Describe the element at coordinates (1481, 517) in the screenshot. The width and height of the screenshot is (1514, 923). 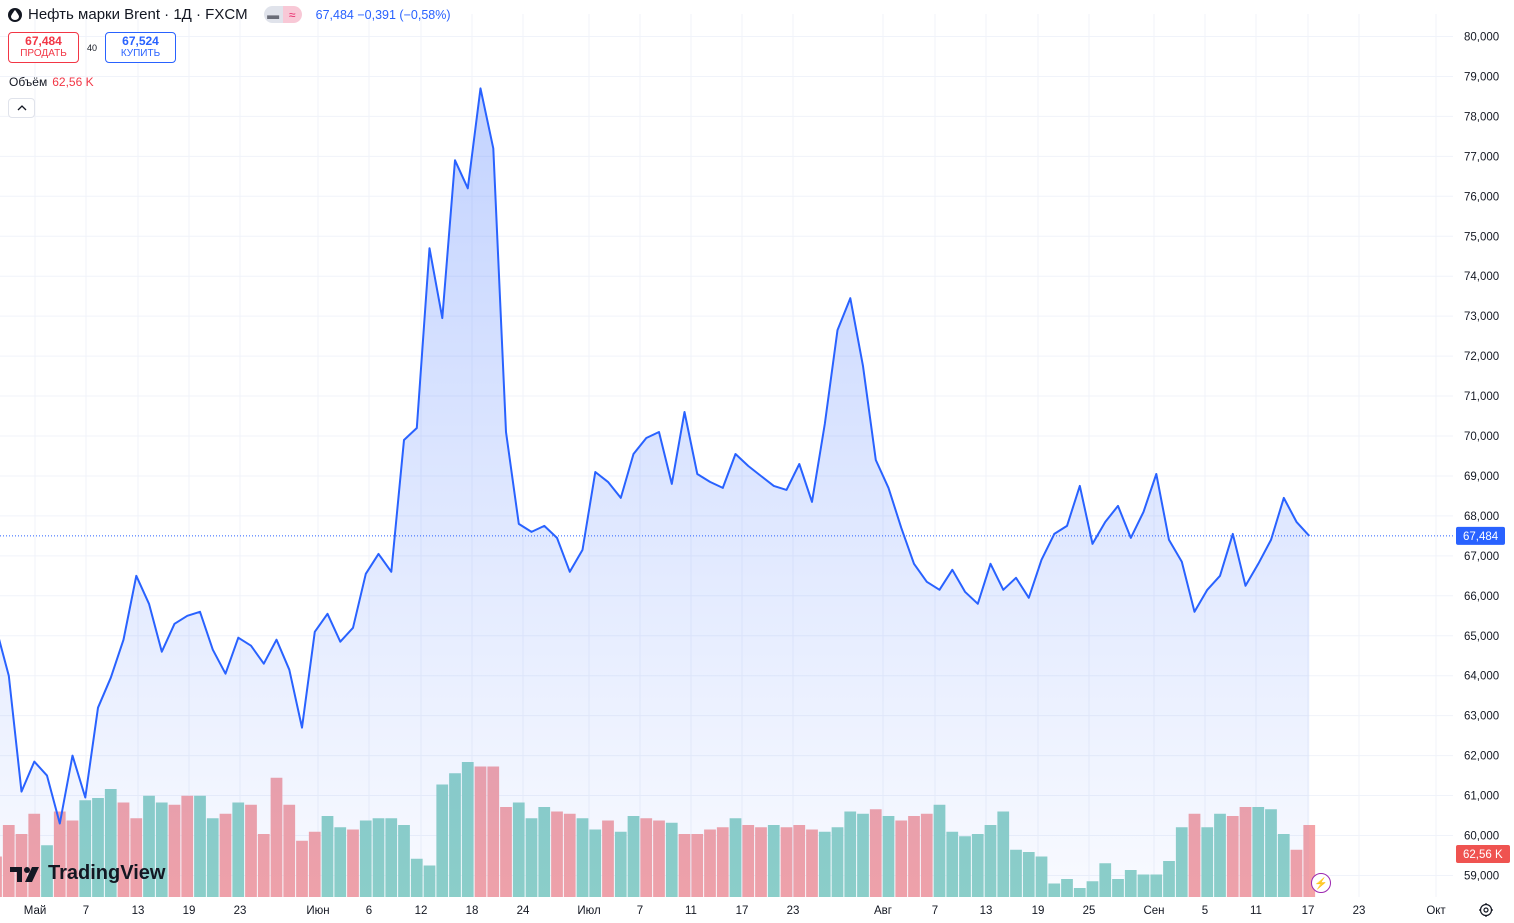
I see `price-tick-label: 68,000` at that location.